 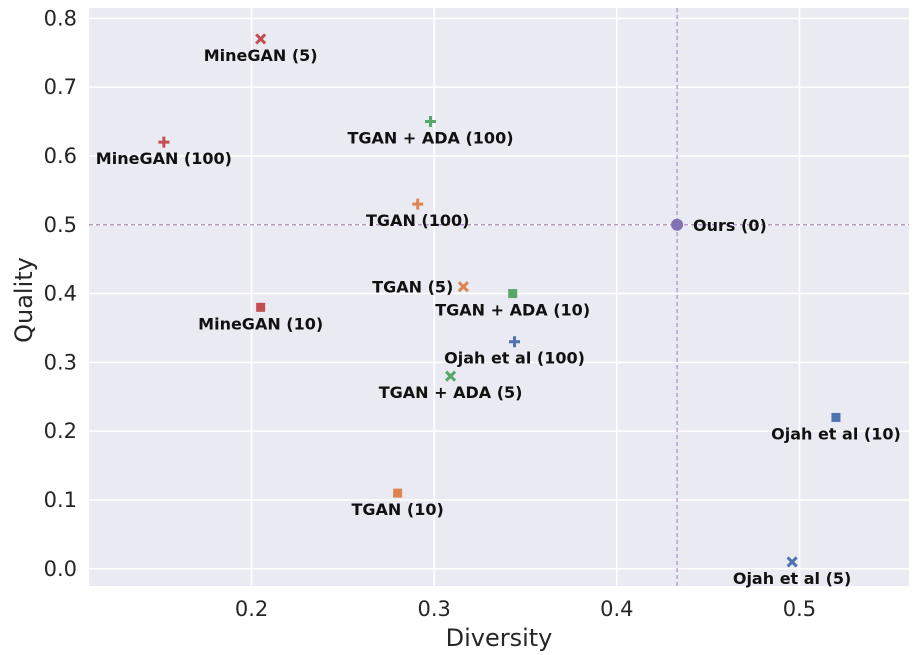 What do you see at coordinates (799, 609) in the screenshot?
I see `x-tick-label: 0.5` at bounding box center [799, 609].